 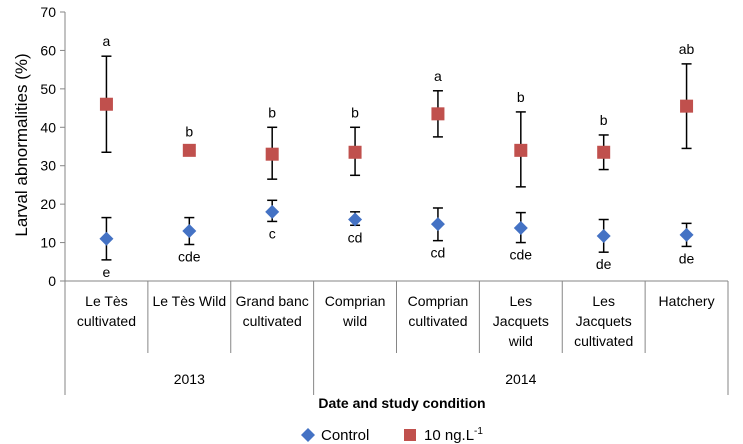 What do you see at coordinates (48, 50) in the screenshot?
I see `y-tick-label: 60` at bounding box center [48, 50].